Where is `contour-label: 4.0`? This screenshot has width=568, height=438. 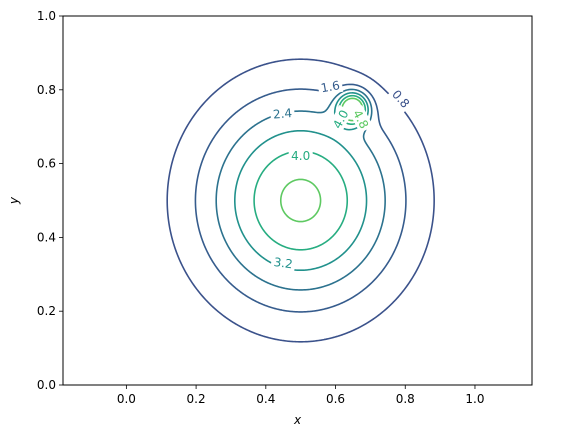 contour-label: 4.0 is located at coordinates (300, 156).